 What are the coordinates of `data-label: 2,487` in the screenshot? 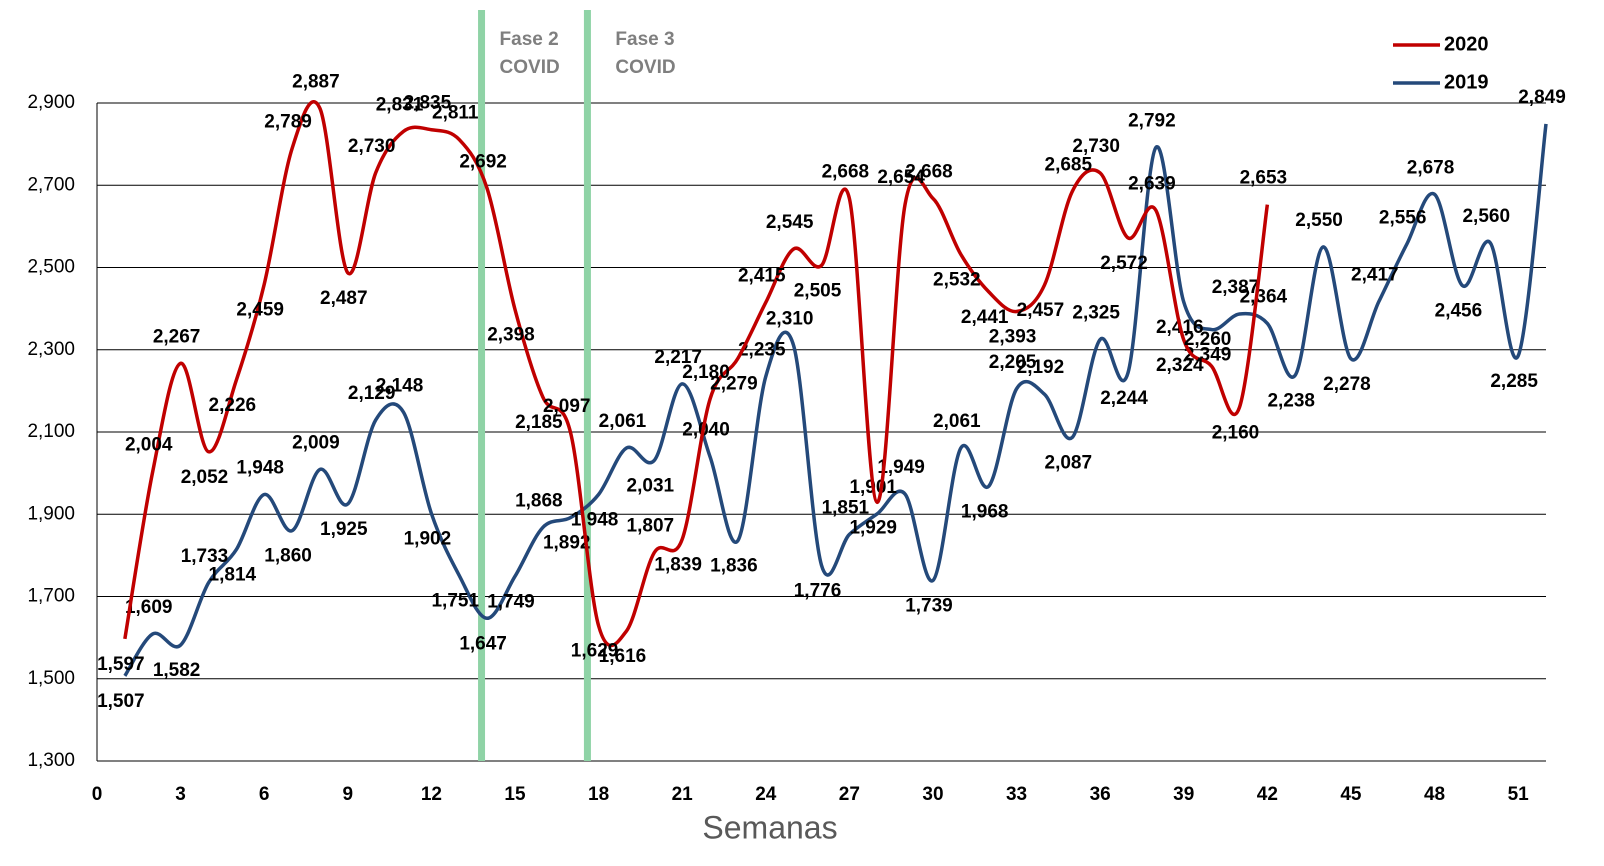 It's located at (344, 298).